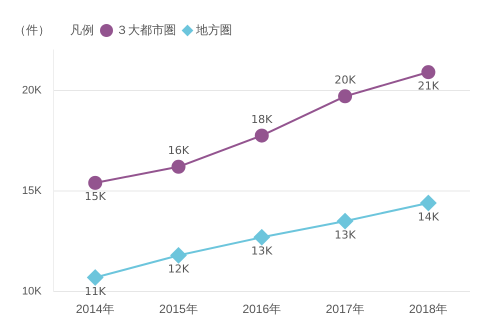  What do you see at coordinates (32, 30) in the screenshot?
I see `y-axis-title: （件）` at bounding box center [32, 30].